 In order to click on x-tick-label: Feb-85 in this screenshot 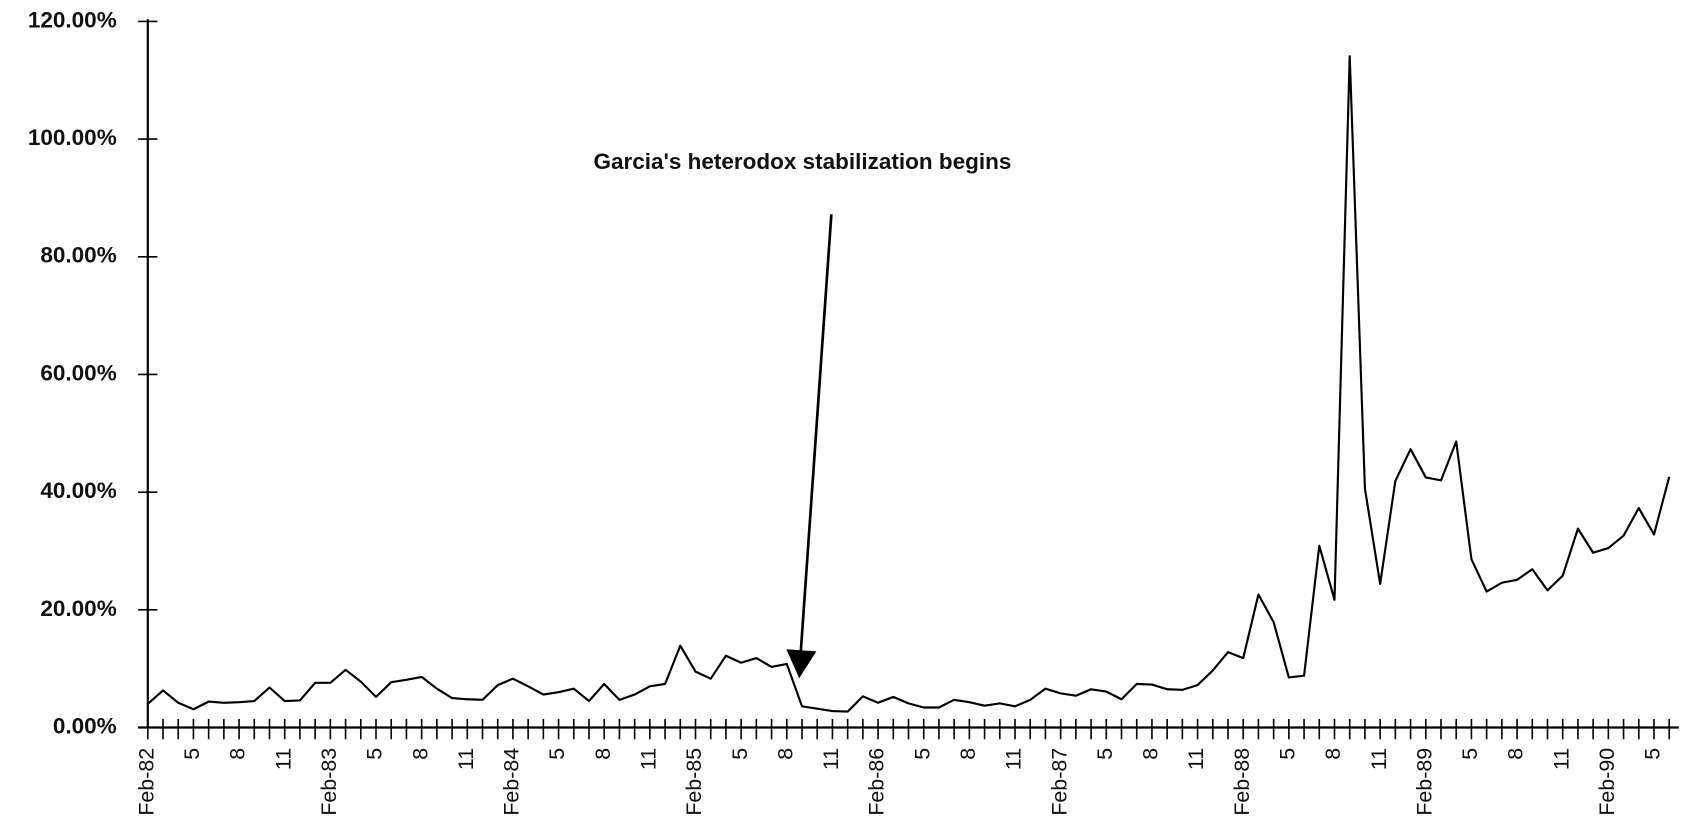, I will do `click(694, 782)`.